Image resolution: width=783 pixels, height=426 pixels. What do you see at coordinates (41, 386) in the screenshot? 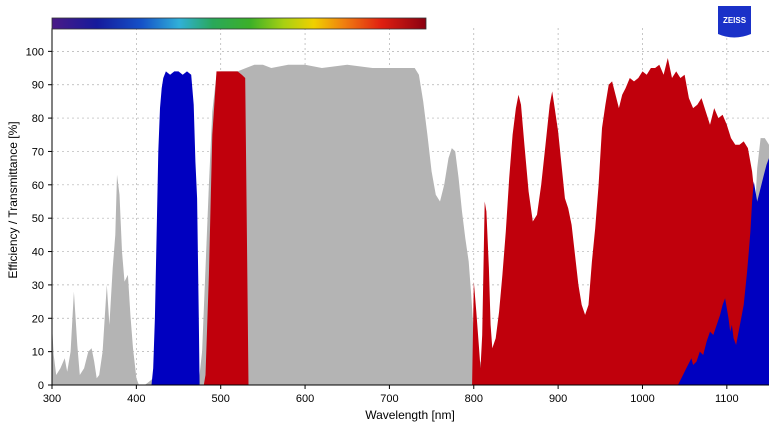
I see `y-tick-label: 0` at bounding box center [41, 386].